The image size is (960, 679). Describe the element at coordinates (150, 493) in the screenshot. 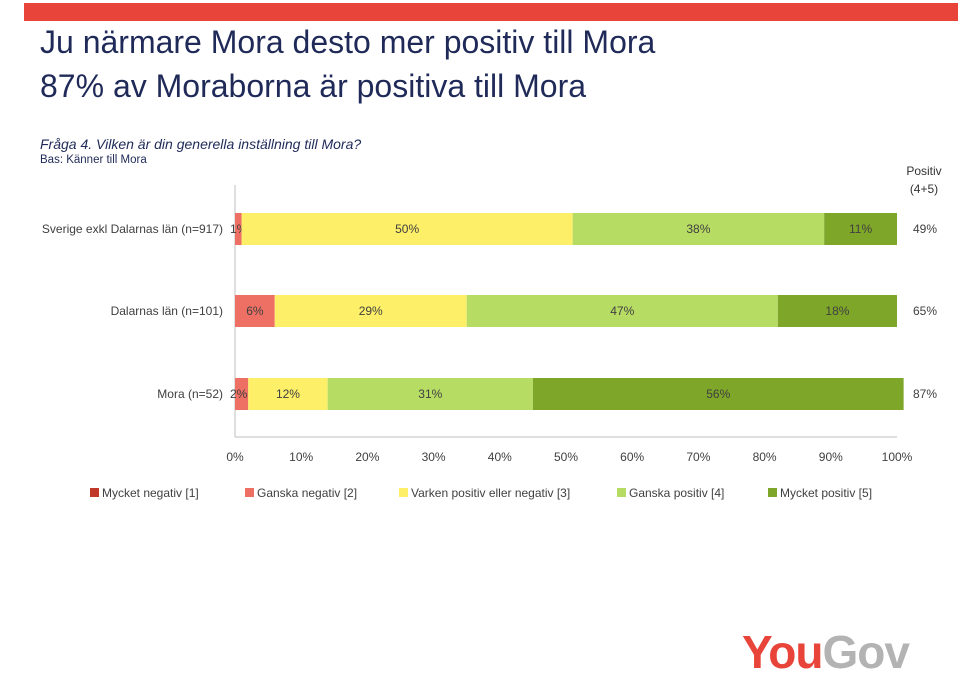

I see `legend-label: Mycket negativ [1]` at that location.